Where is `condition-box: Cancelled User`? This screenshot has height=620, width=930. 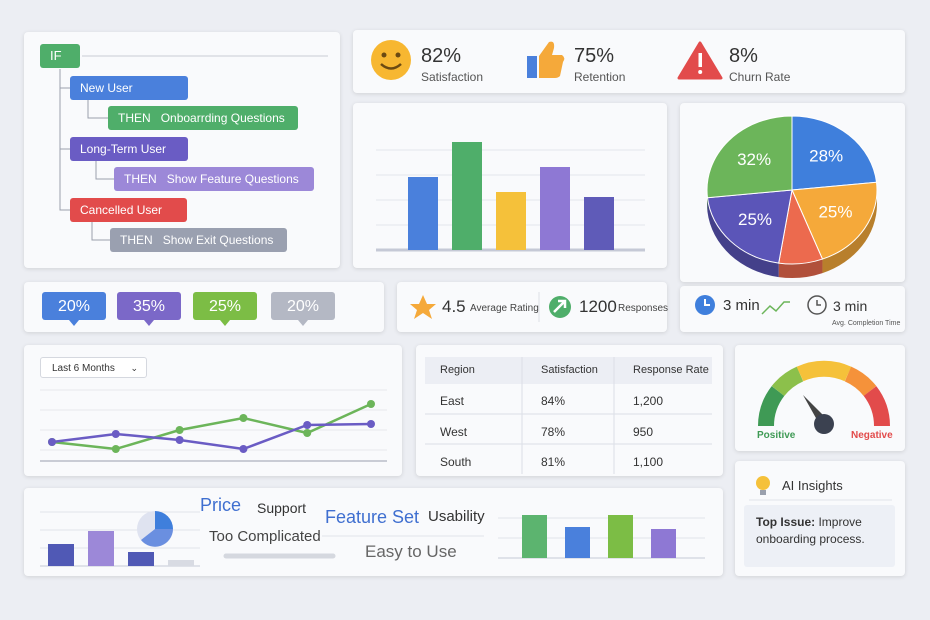
condition-box: Cancelled User is located at coordinates (128, 210).